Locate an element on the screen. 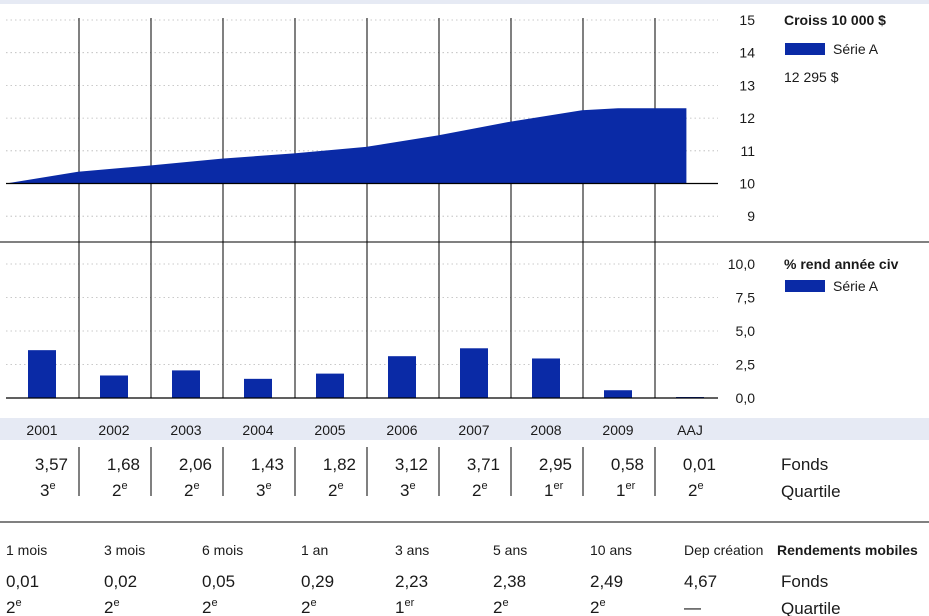 The height and width of the screenshot is (616, 929). rolling-fonds-value: 0,01 is located at coordinates (22, 581).